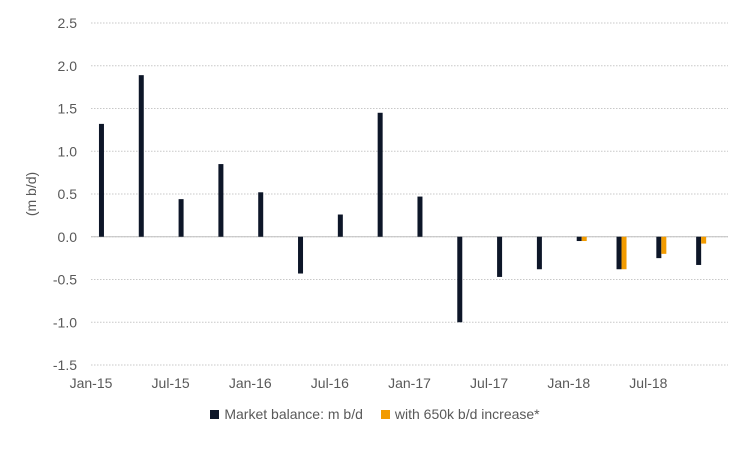 This screenshot has height=450, width=750. What do you see at coordinates (385, 414) in the screenshot?
I see `legend-swatch-650k-increase` at bounding box center [385, 414].